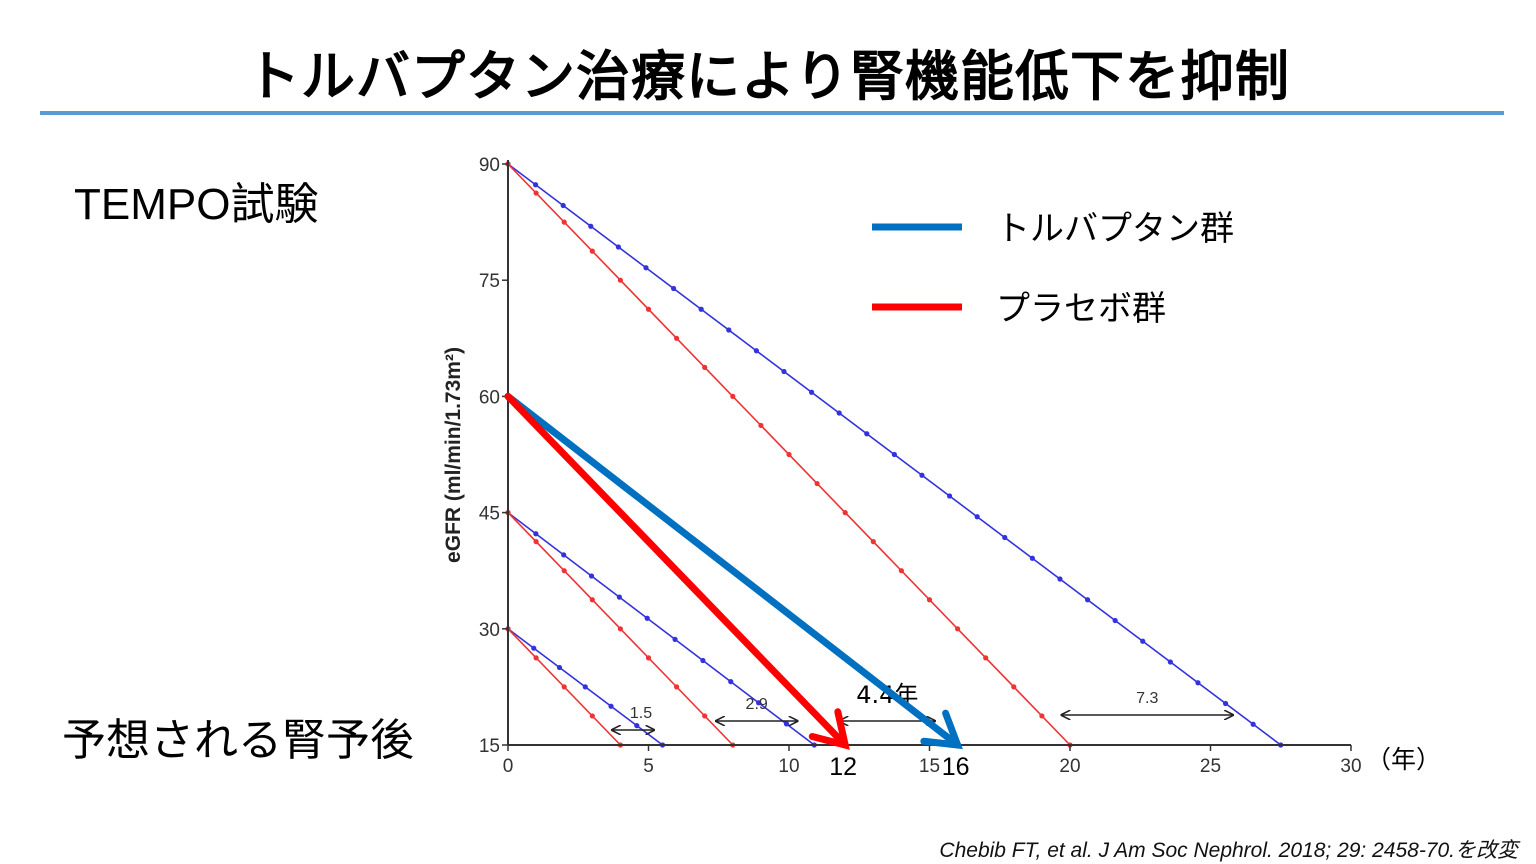 This screenshot has width=1536, height=864. What do you see at coordinates (788, 766) in the screenshot?
I see `x-tick-label: 10` at bounding box center [788, 766].